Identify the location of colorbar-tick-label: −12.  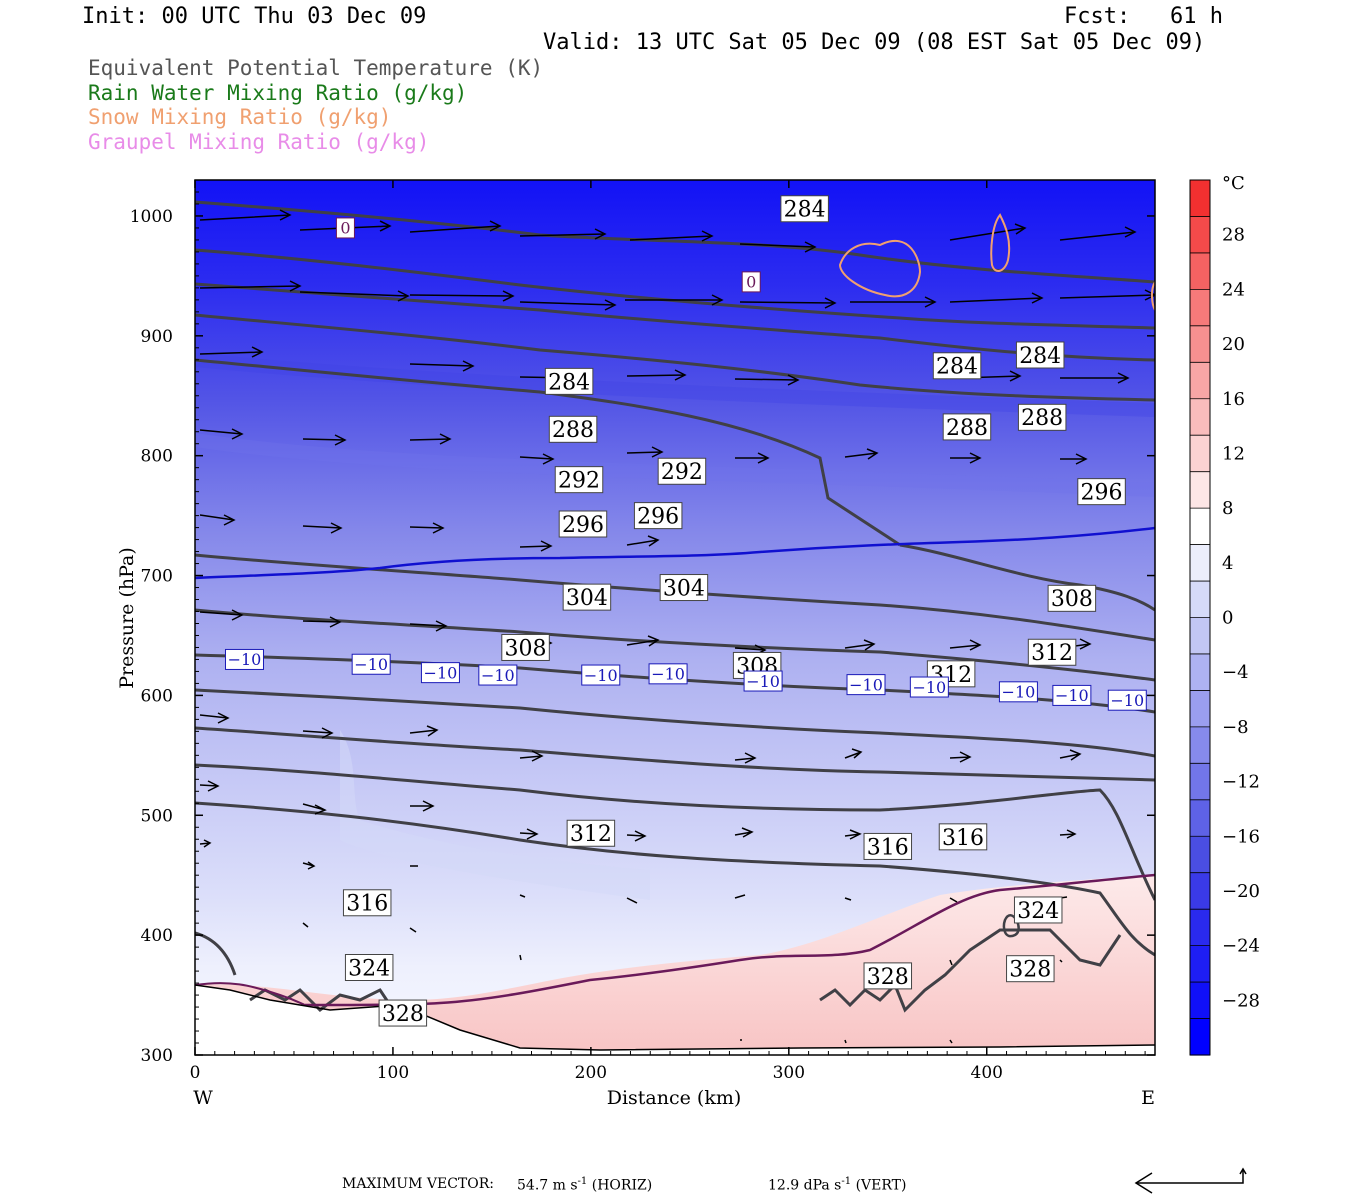
(1241, 782).